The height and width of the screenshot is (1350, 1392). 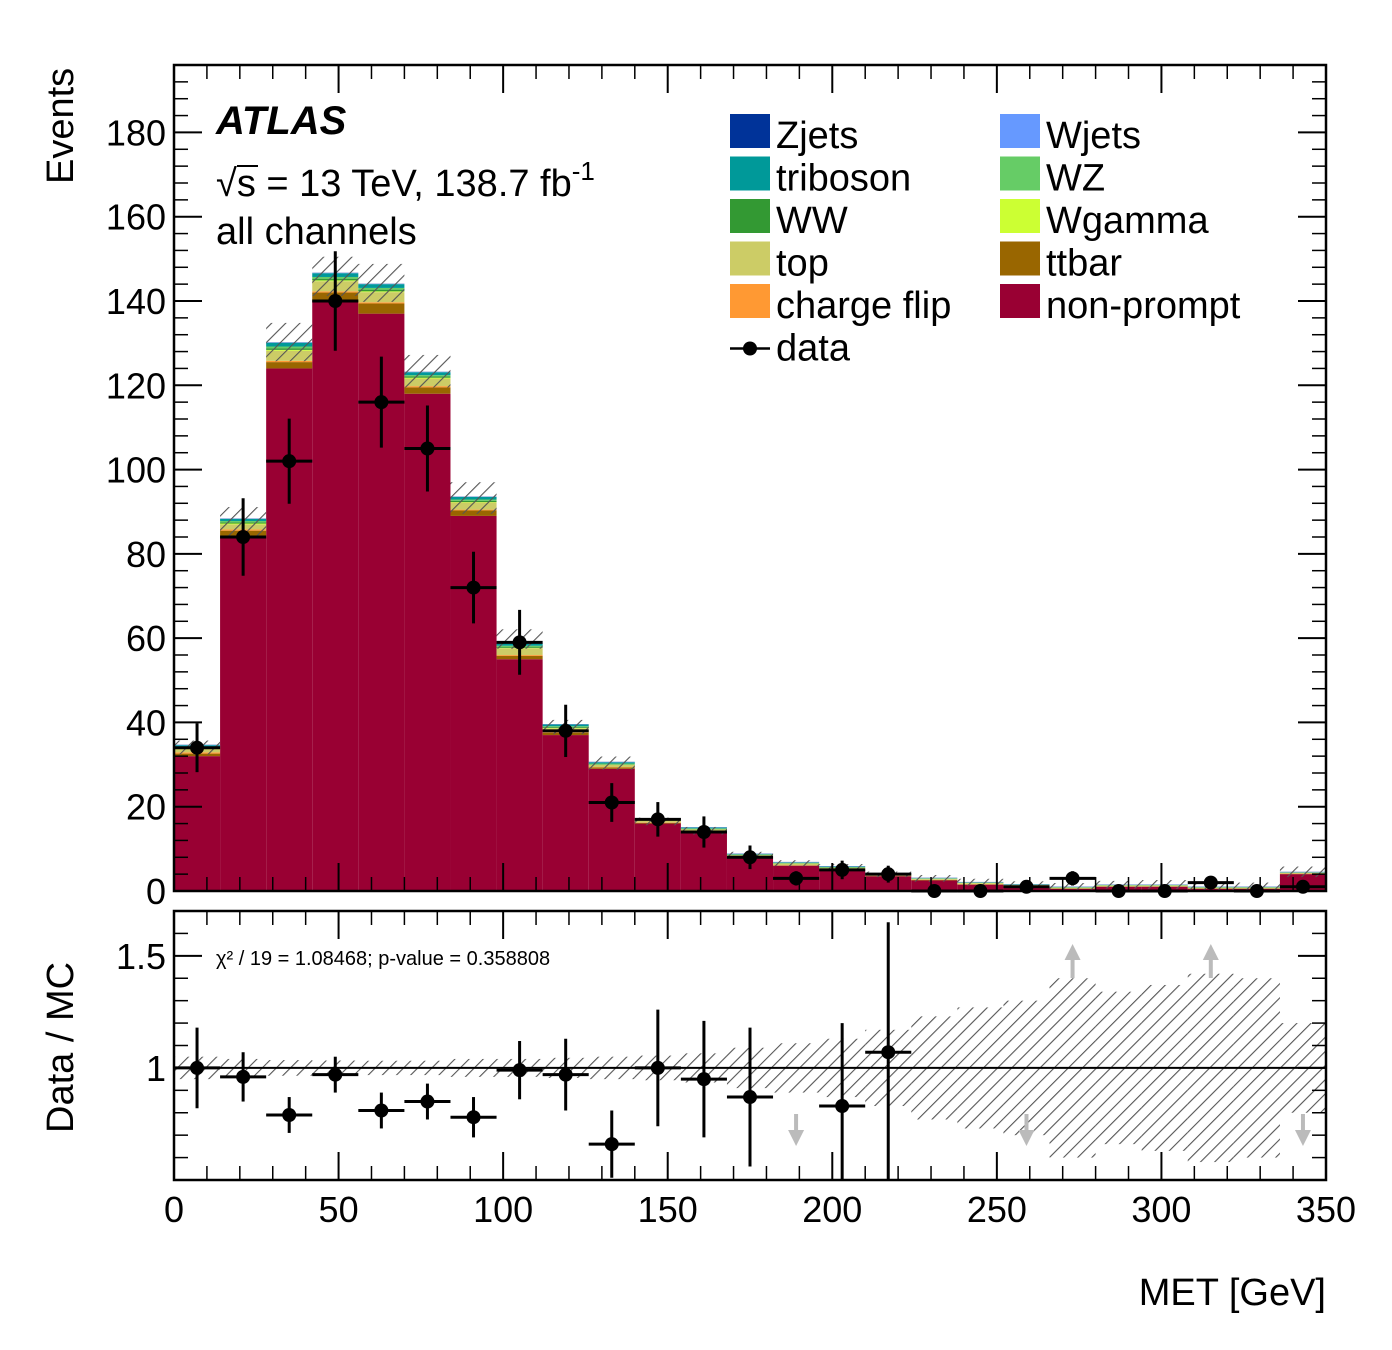 What do you see at coordinates (174, 1209) in the screenshot?
I see `x-tick-label: 0` at bounding box center [174, 1209].